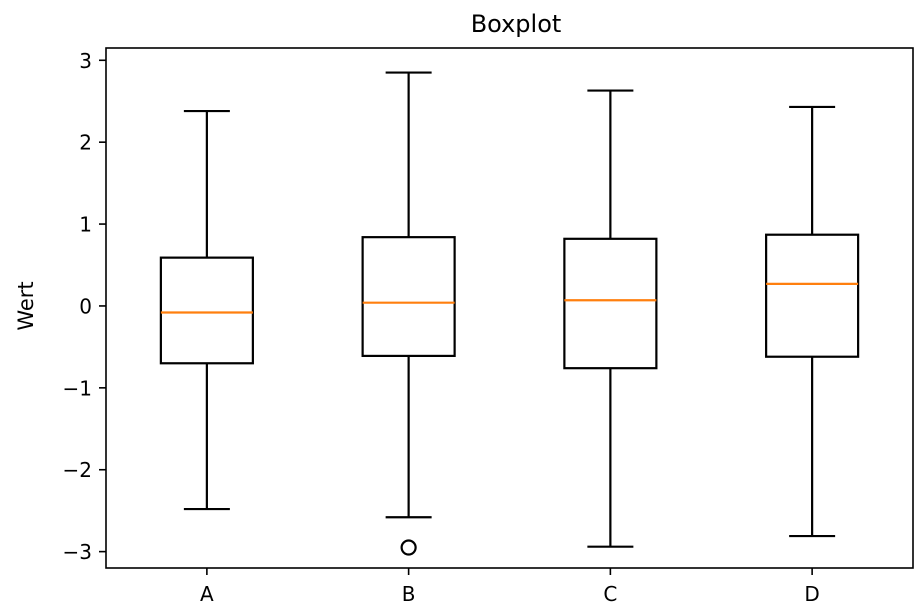 The image size is (915, 613). Describe the element at coordinates (408, 547) in the screenshot. I see `outlier-point` at that location.